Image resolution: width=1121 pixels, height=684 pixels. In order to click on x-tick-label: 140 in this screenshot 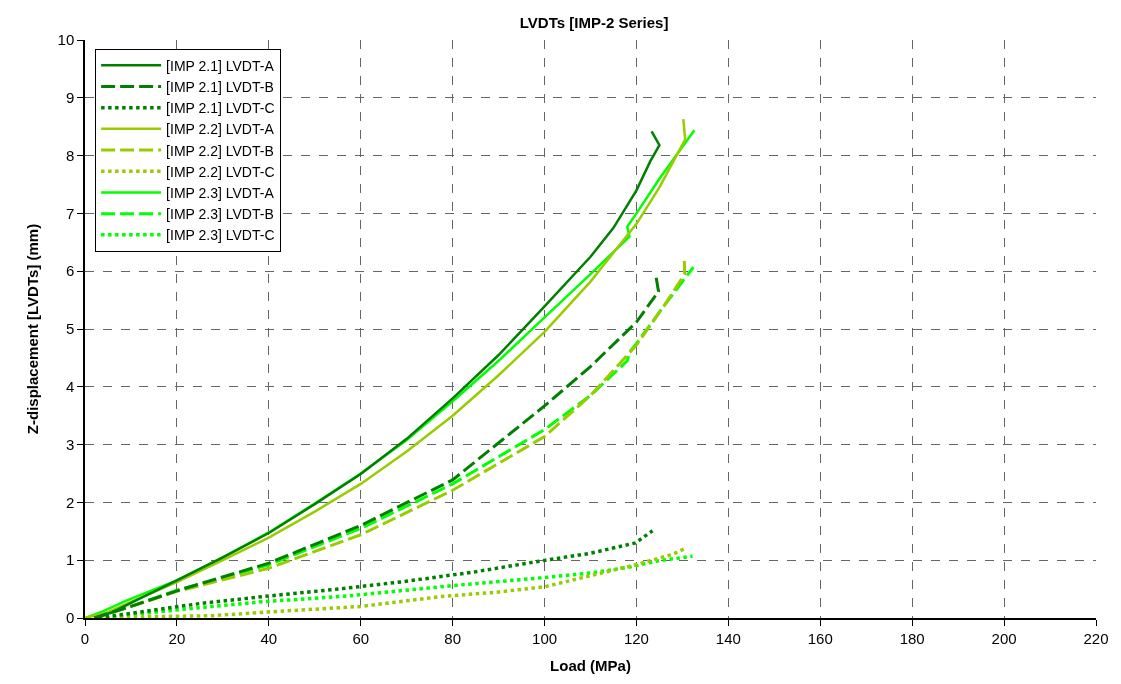, I will do `click(728, 638)`.